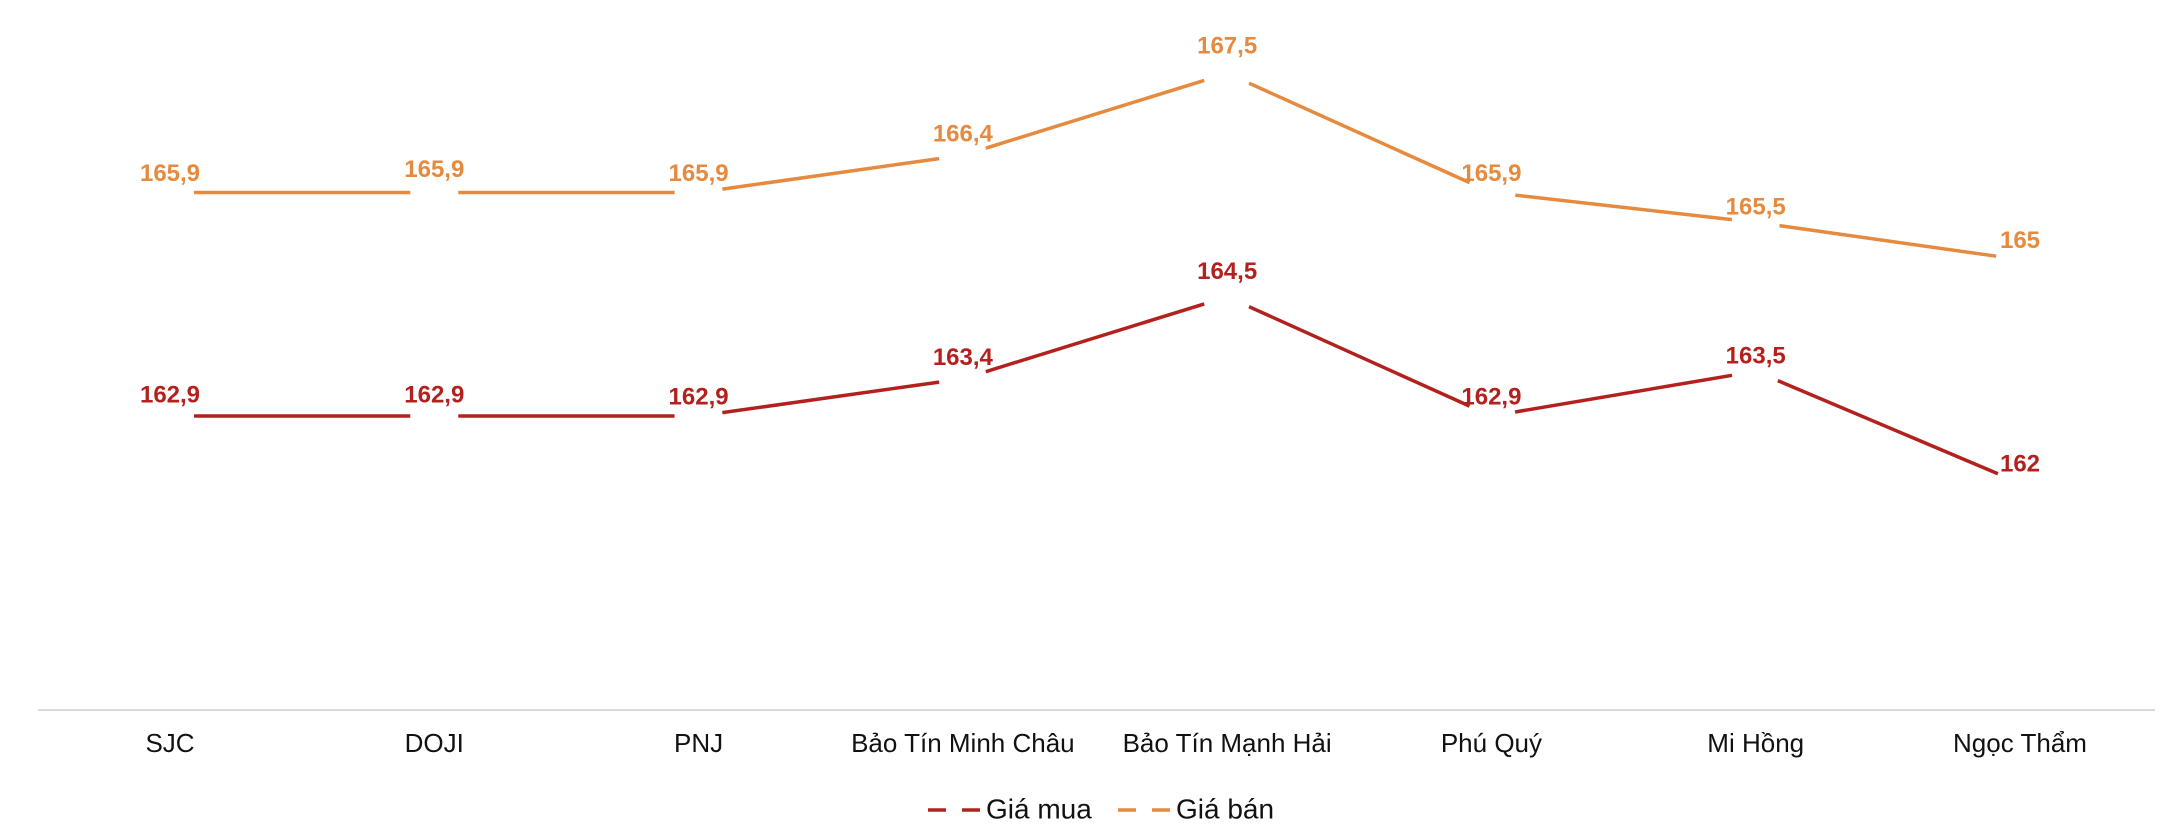 The height and width of the screenshot is (830, 2162). I want to click on data-label: 163,4, so click(963, 357).